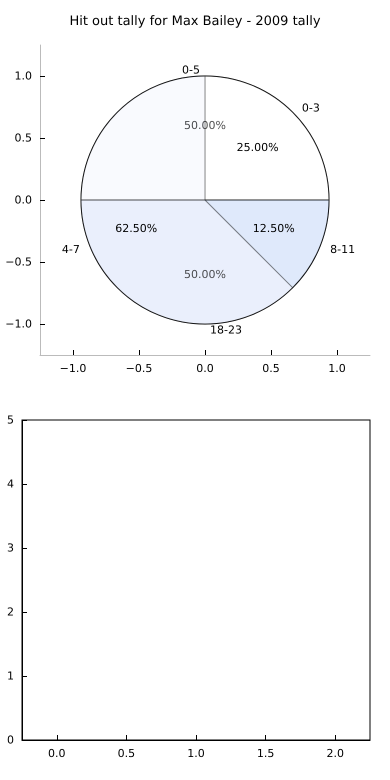  I want to click on y-tick-label: 1, so click(10, 676).